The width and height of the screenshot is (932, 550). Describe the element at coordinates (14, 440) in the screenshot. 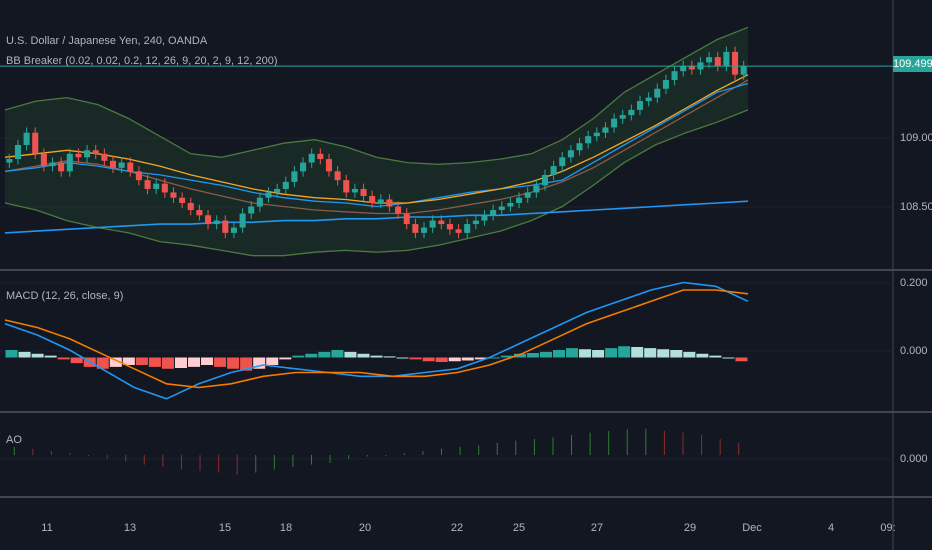

I see `ao-label: AO` at that location.